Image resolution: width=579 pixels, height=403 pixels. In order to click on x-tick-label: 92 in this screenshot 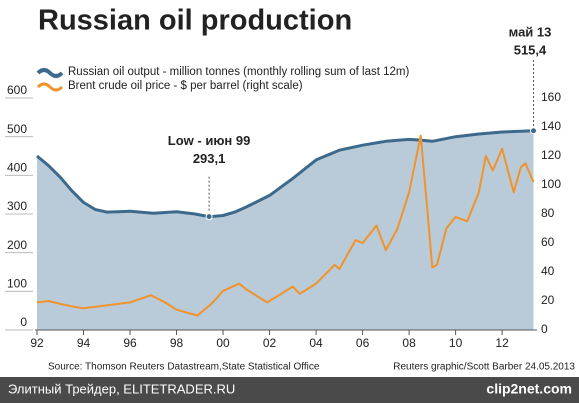, I will do `click(37, 343)`.